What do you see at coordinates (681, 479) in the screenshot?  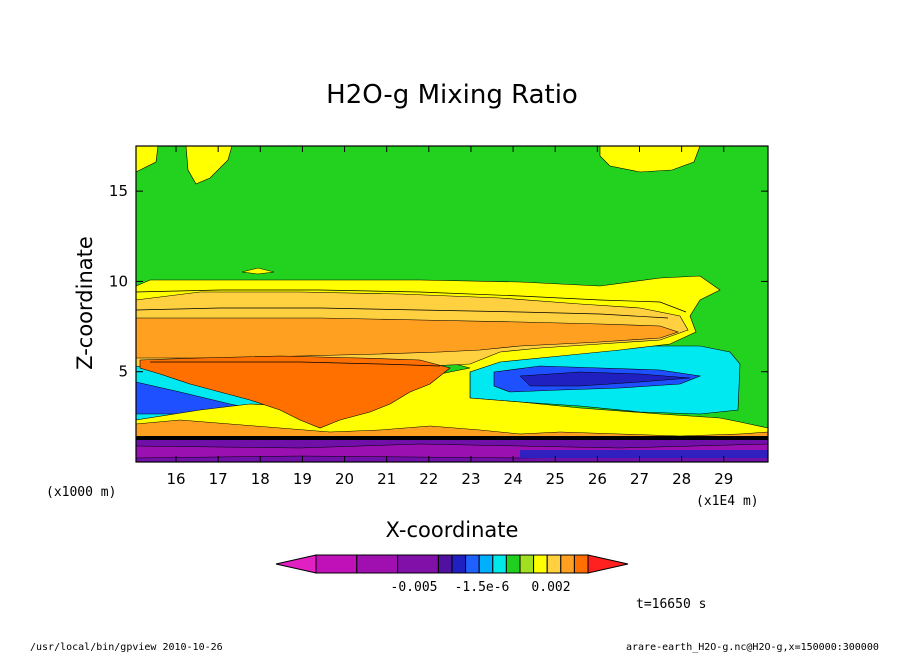 I see `x-tick-label: 28` at bounding box center [681, 479].